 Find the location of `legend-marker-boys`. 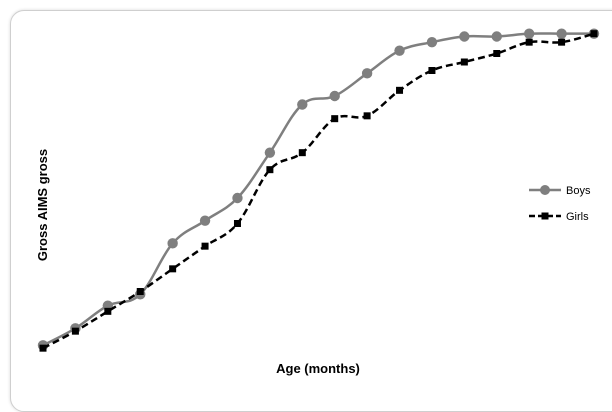

legend-marker-boys is located at coordinates (545, 190).